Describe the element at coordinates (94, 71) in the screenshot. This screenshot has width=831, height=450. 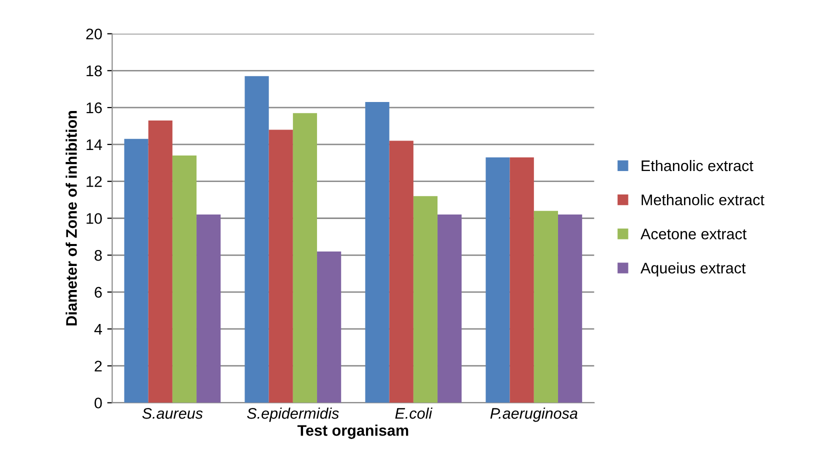
I see `y-tick-label: 18` at that location.